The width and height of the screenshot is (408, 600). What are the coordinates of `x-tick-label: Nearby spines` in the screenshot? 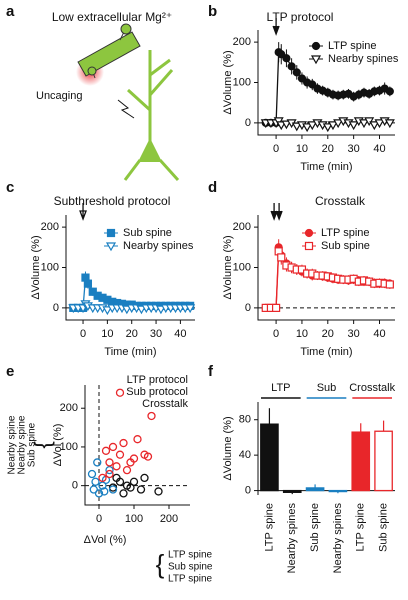 It's located at (292, 538).